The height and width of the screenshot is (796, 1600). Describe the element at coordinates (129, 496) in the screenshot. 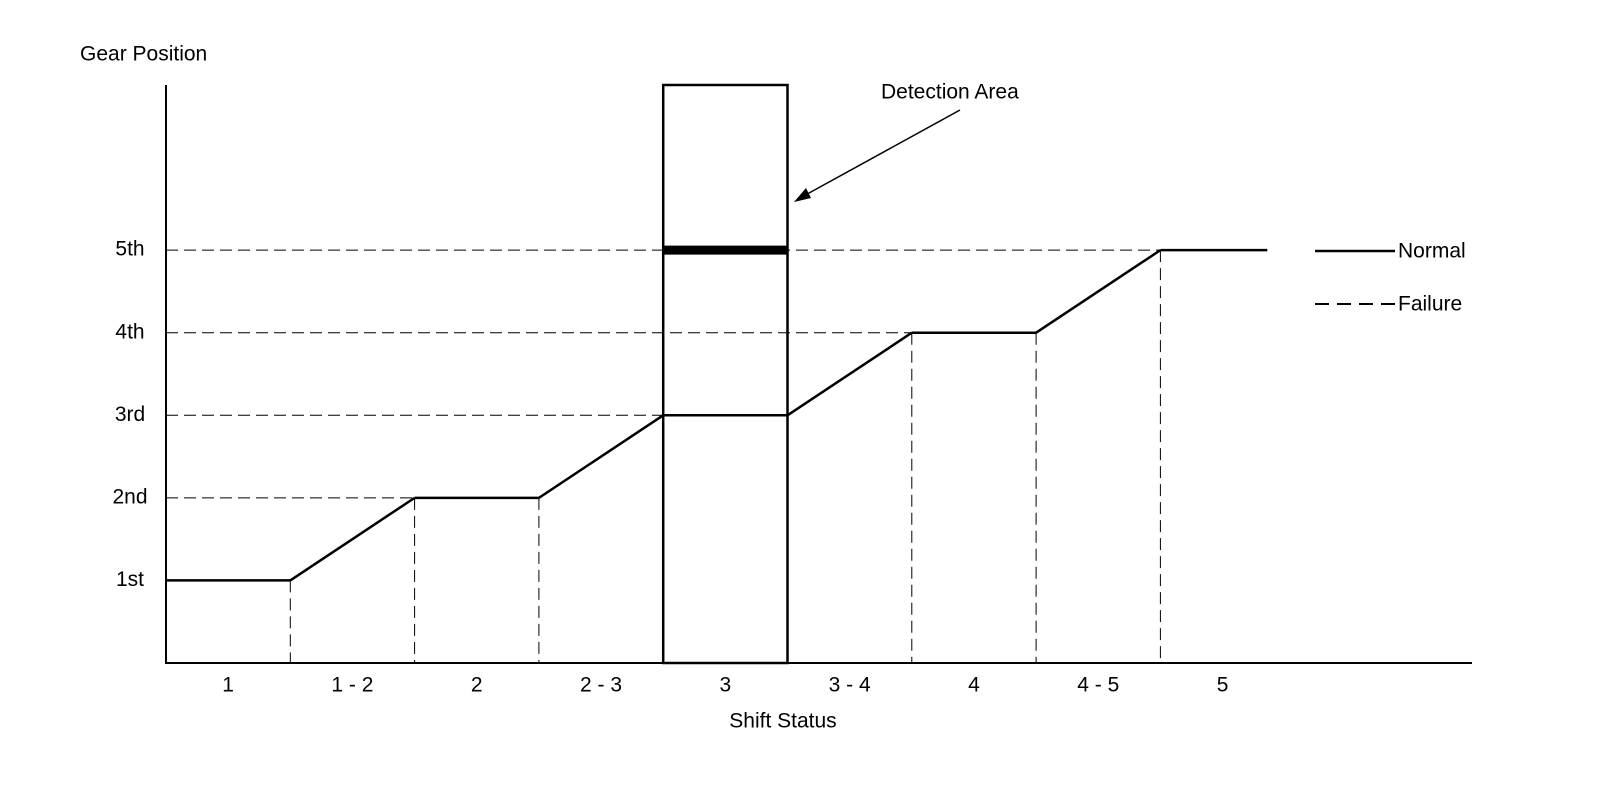

I see `y-tick-label: 2nd` at that location.